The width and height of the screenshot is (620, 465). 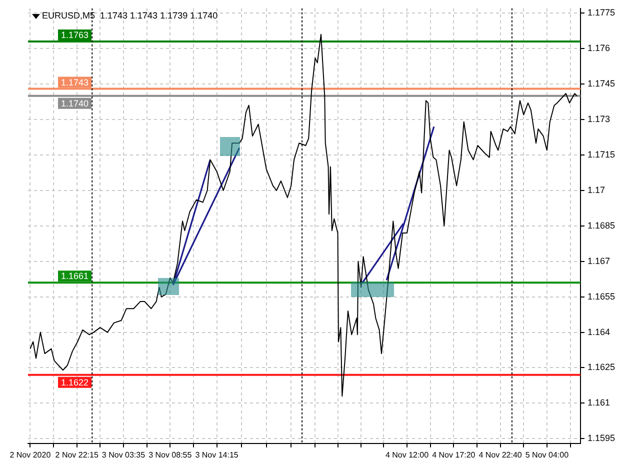 I want to click on x-tick-label: 4 Nov 12:00, so click(x=407, y=455).